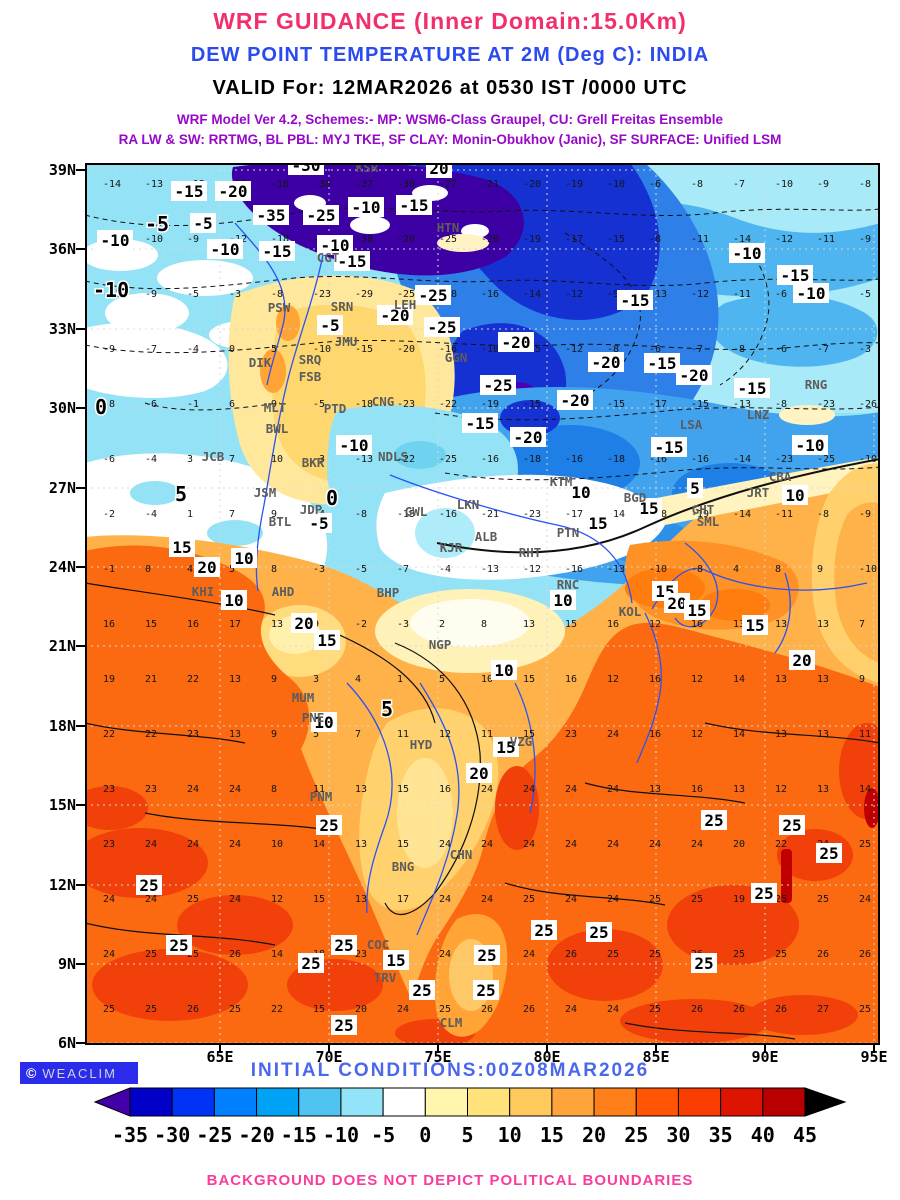  Describe the element at coordinates (364, 294) in the screenshot. I see `grid-value: -29` at that location.